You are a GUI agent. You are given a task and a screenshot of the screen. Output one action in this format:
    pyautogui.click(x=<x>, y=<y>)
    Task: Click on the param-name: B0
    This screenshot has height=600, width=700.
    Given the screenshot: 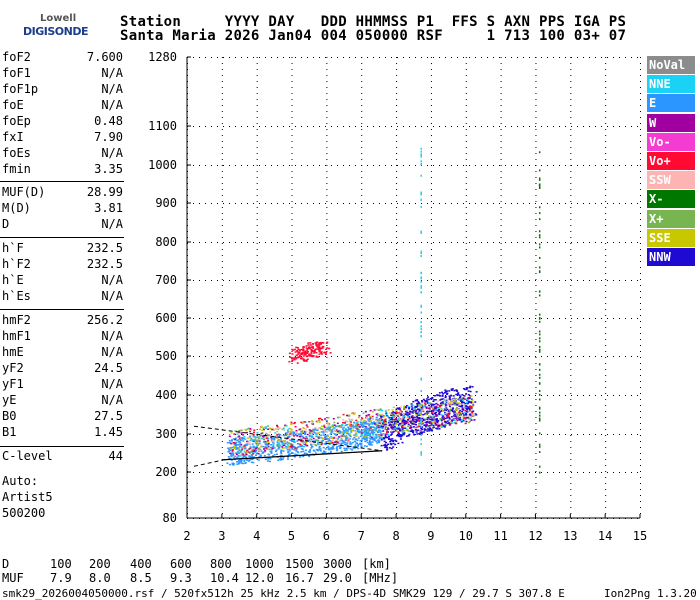 What is the action you would take?
    pyautogui.click(x=9, y=416)
    